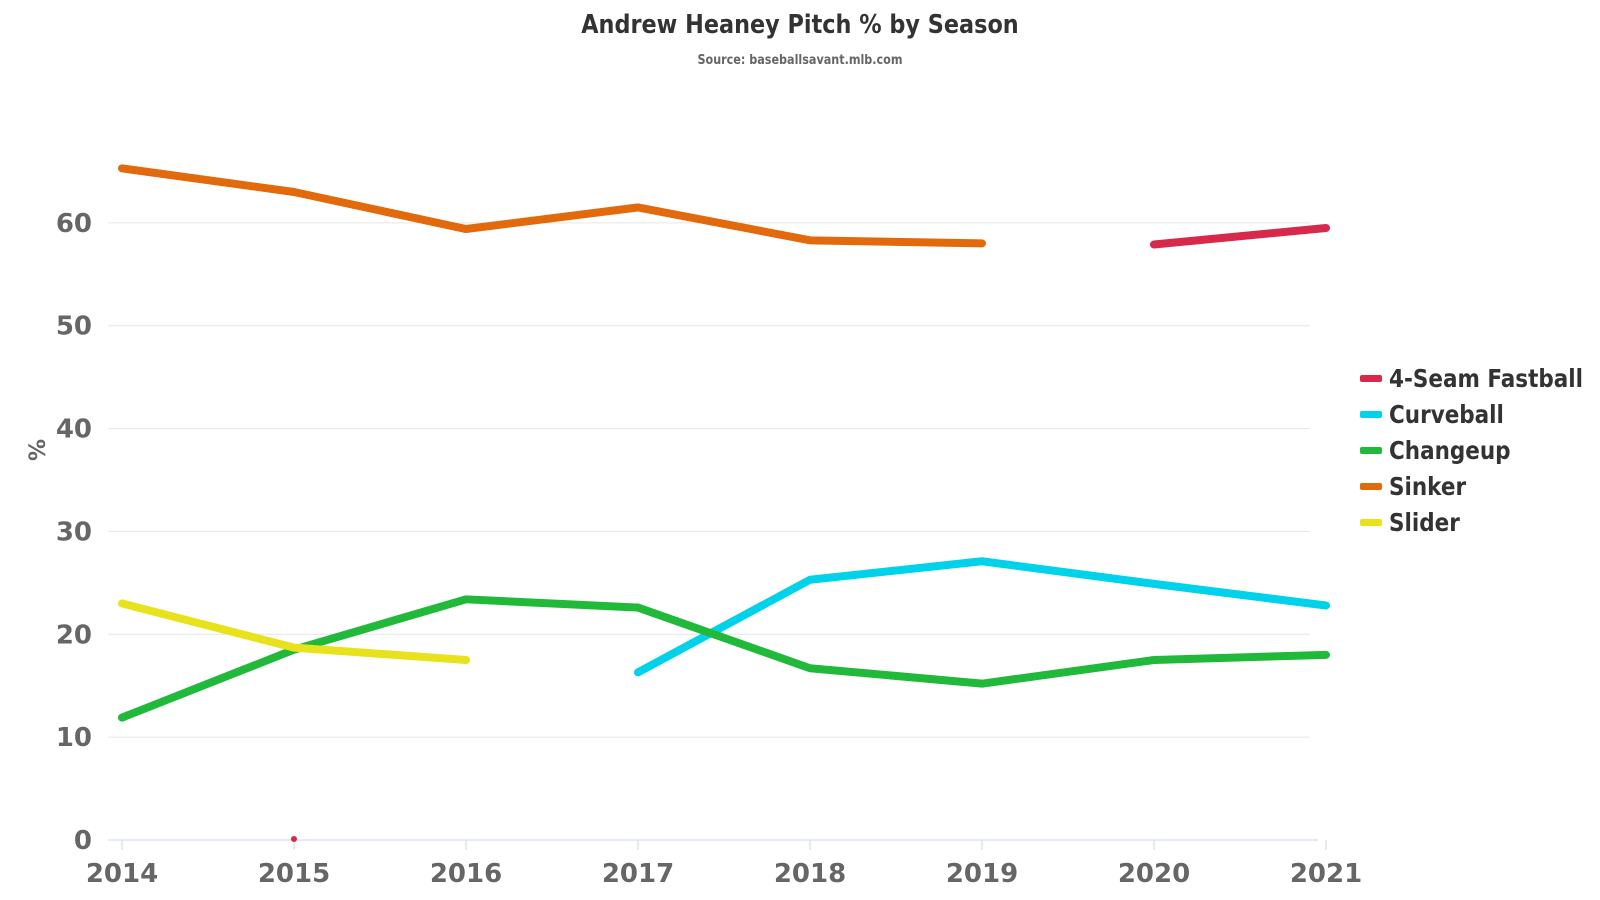 The image size is (1600, 900). I want to click on chart-subtitle: Source: baseballsavant.mlb.com, so click(800, 60).